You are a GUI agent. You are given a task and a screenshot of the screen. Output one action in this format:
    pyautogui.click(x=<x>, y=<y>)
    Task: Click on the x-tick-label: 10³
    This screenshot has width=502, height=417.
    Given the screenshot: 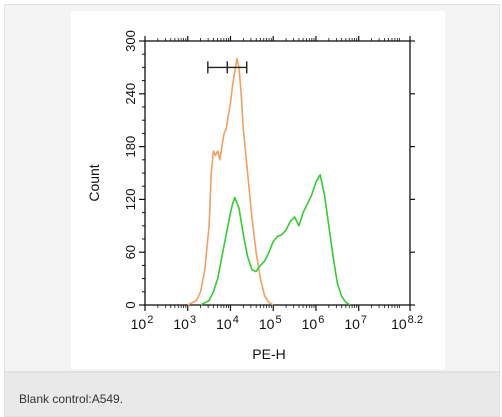 What is the action you would take?
    pyautogui.click(x=184, y=323)
    